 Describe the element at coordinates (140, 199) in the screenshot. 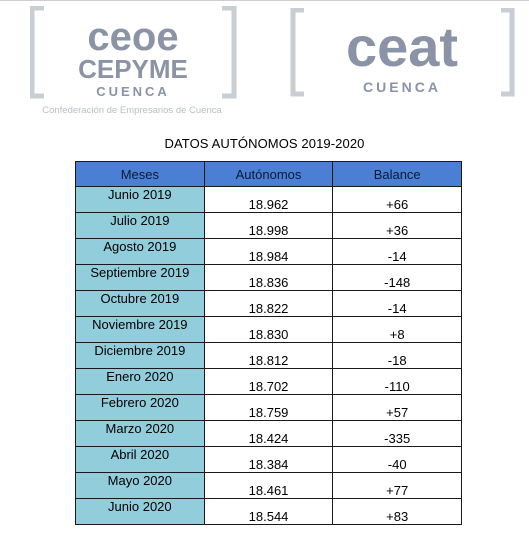

I see `cell-month: Junio 2019` at that location.